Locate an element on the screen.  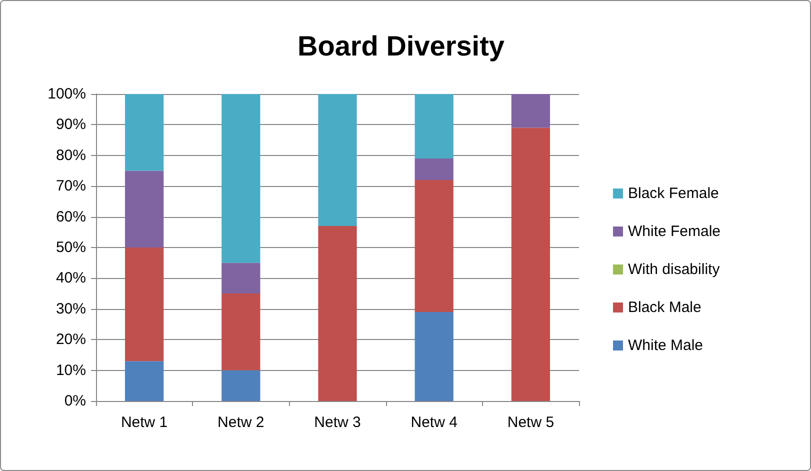
y-tick-label: 50% is located at coordinates (71, 247).